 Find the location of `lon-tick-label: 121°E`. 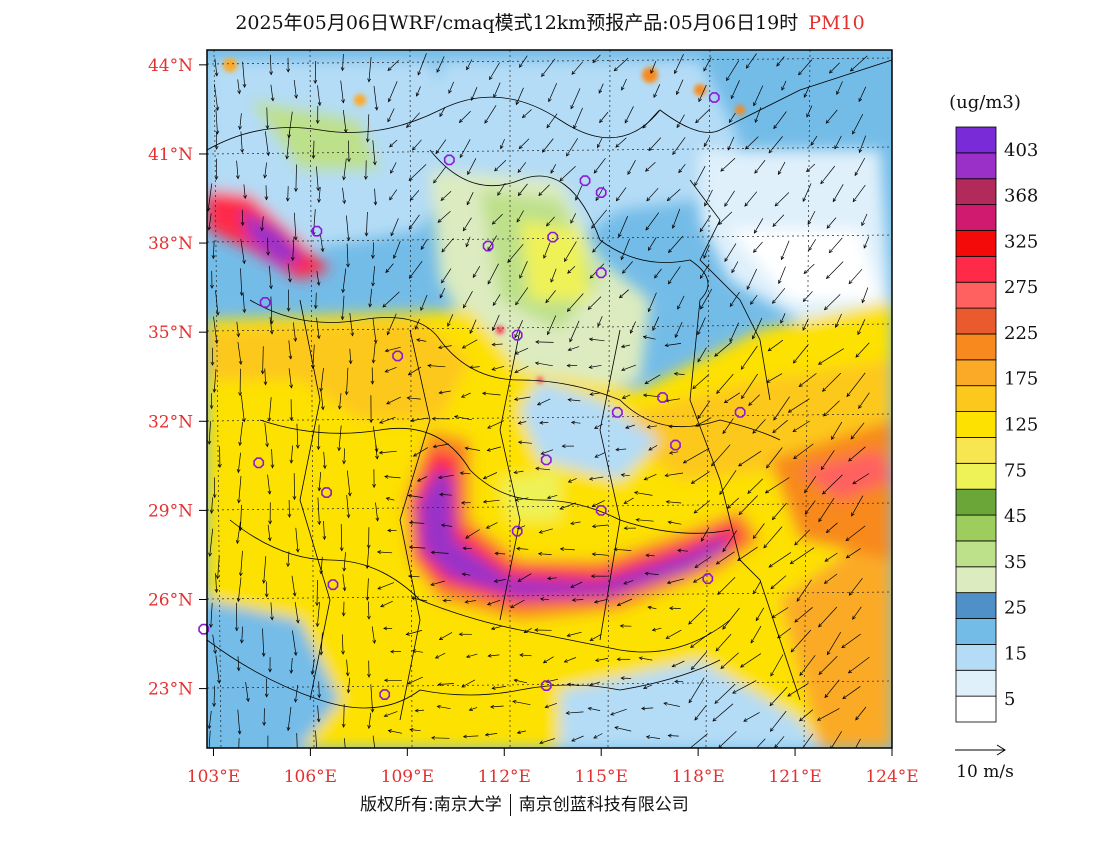

lon-tick-label: 121°E is located at coordinates (794, 777).